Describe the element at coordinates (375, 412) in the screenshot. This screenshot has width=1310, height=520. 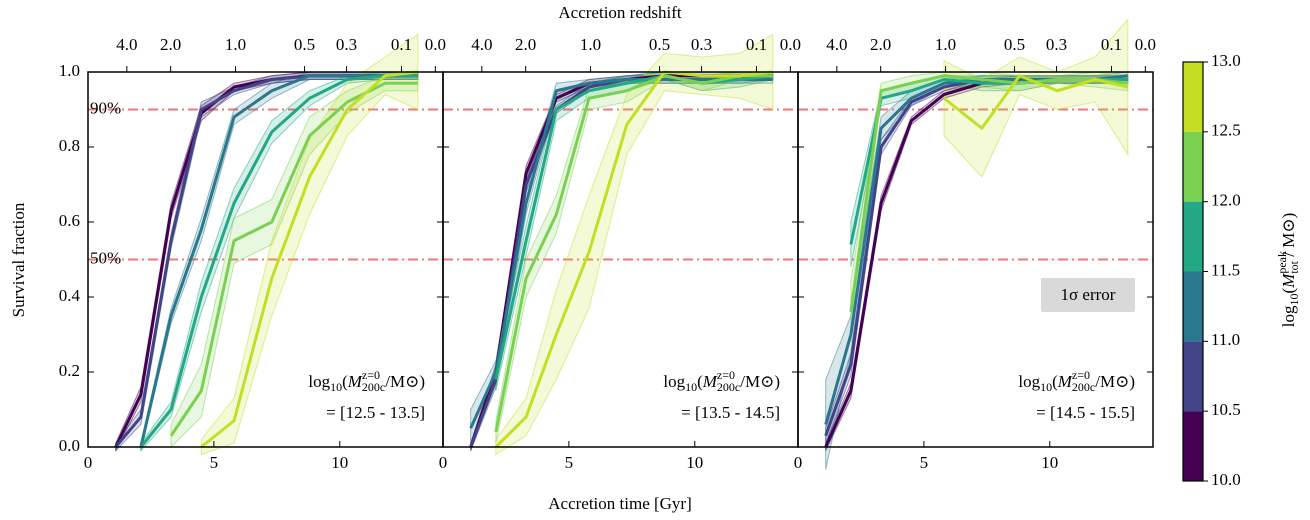
I see `mass-range: = [12.5 - 13.5]` at that location.